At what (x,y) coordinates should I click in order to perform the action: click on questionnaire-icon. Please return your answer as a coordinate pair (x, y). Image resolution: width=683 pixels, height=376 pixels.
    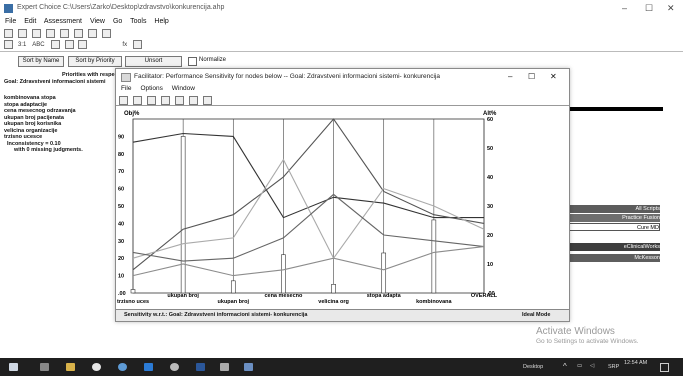
    Looking at the image, I should click on (69, 44).